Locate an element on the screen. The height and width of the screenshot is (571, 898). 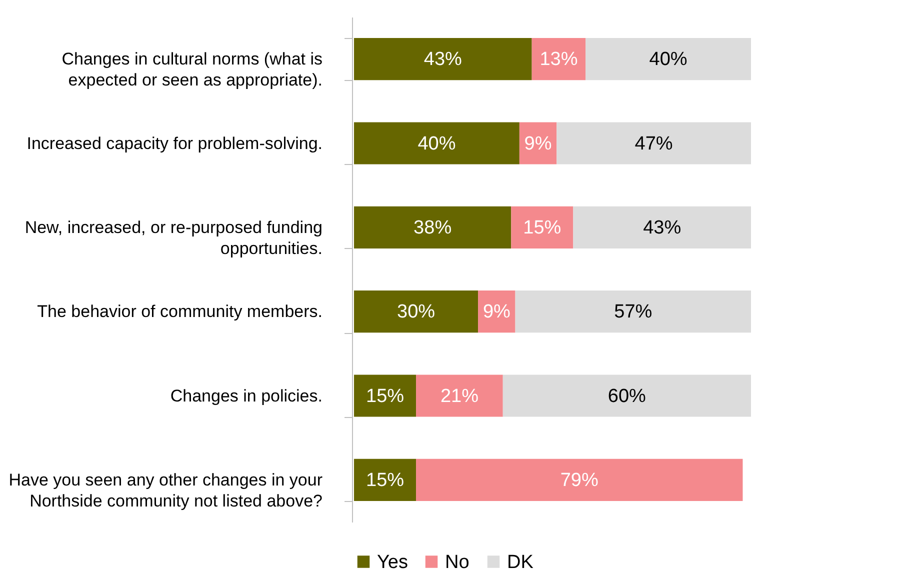
legend-label: DK is located at coordinates (520, 561).